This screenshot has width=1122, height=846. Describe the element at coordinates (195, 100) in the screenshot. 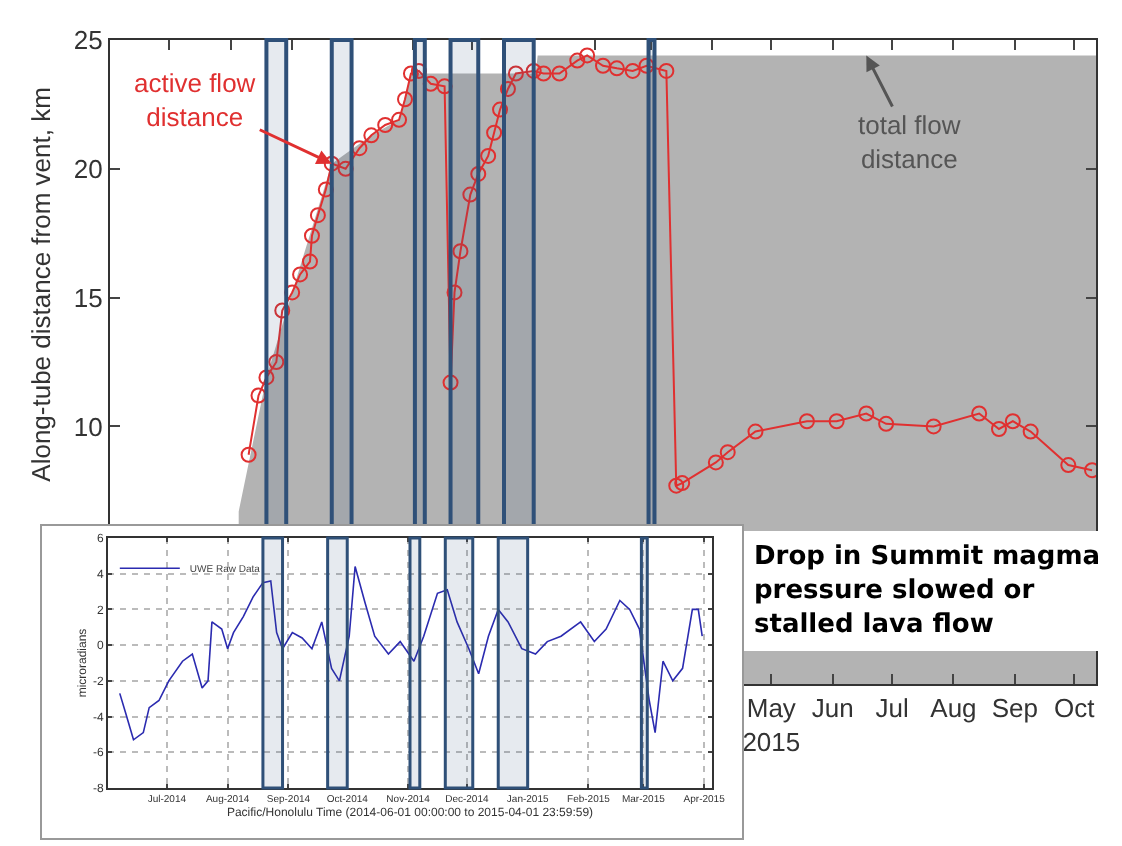

I see `annotation: active flow distance` at that location.